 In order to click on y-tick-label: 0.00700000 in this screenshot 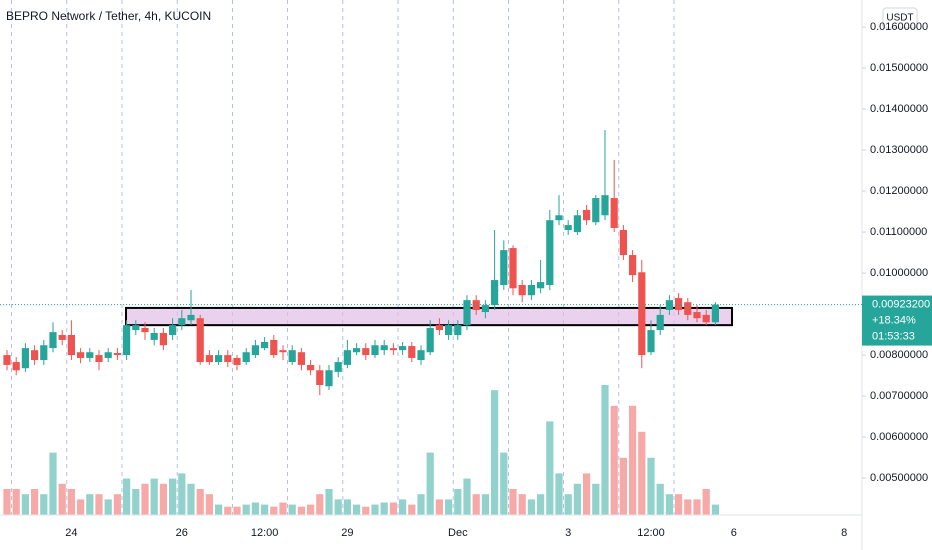, I will do `click(899, 396)`.